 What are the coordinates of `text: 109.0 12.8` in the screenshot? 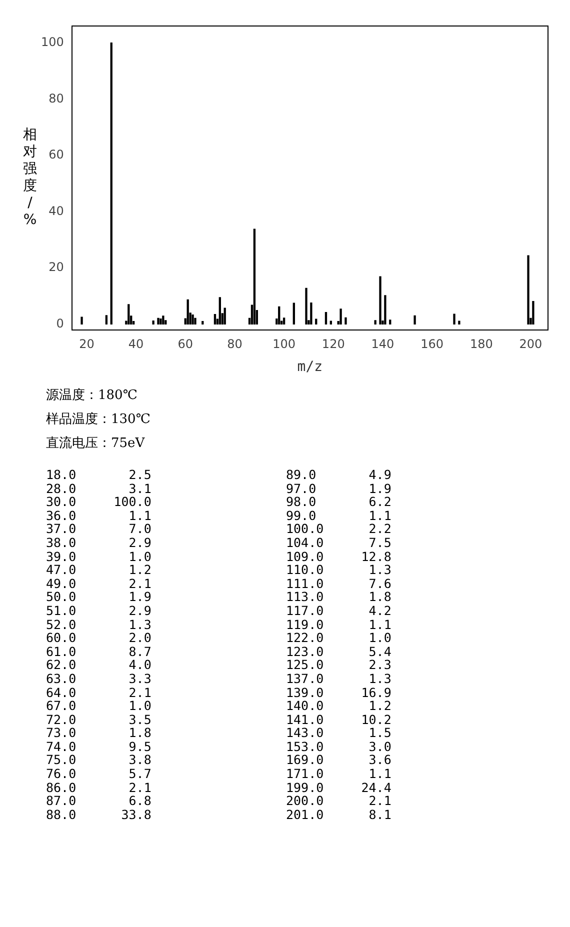 It's located at (339, 556).